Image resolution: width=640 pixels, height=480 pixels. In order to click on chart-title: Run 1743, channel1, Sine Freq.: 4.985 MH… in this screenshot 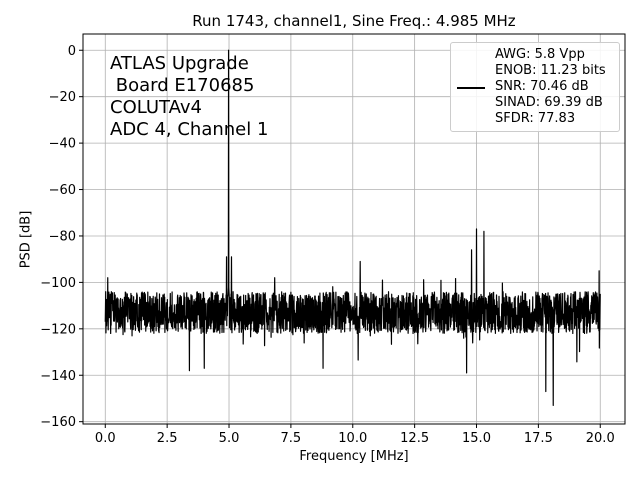, I will do `click(354, 21)`.